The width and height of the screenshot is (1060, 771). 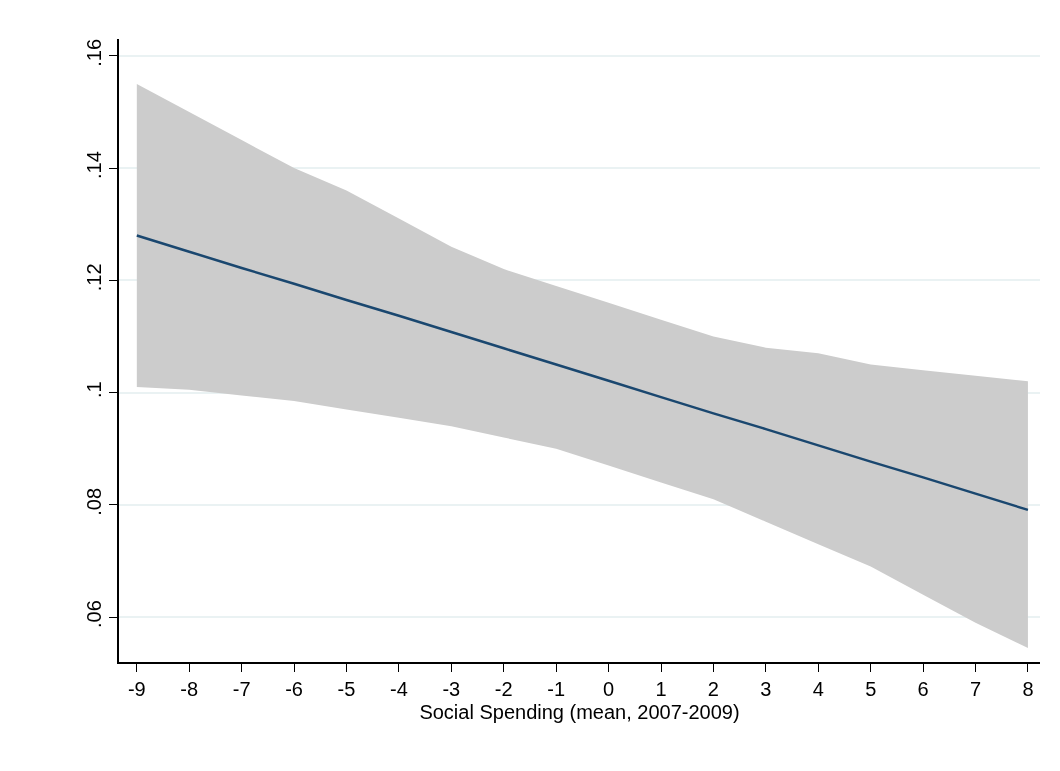 What do you see at coordinates (94, 614) in the screenshot?
I see `y-tick-label: .06` at bounding box center [94, 614].